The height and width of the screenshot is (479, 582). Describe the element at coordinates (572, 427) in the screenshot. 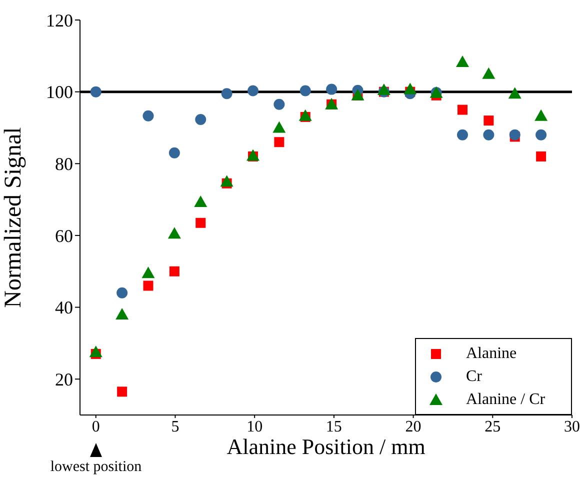

I see `x-tick-label: 30` at that location.